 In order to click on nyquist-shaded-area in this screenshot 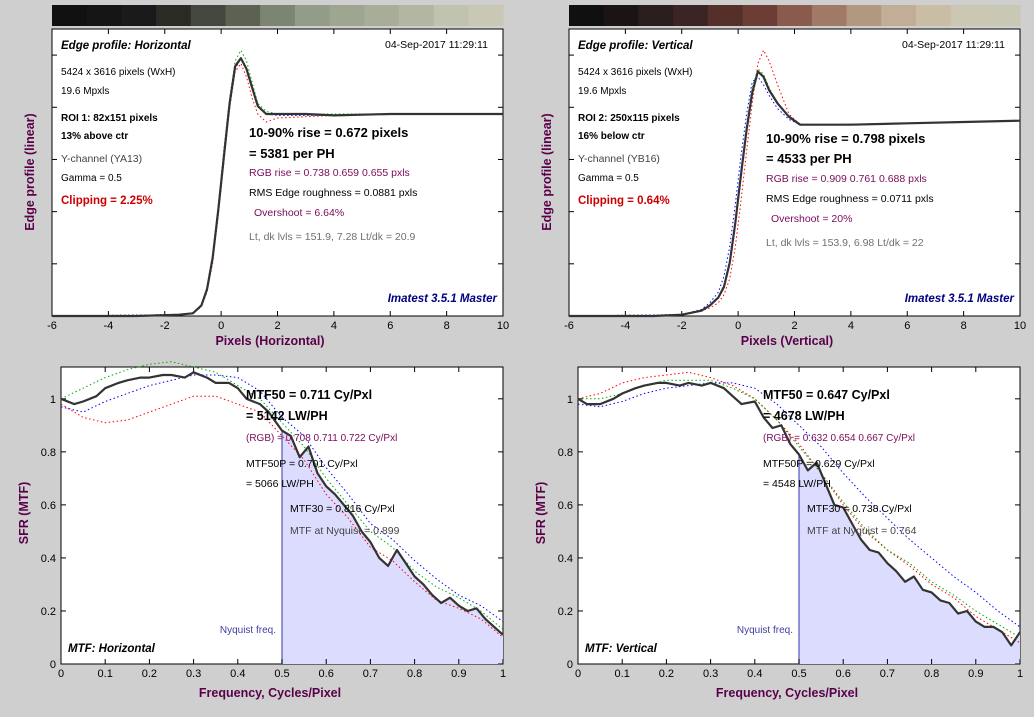, I will do `click(392, 547)`.